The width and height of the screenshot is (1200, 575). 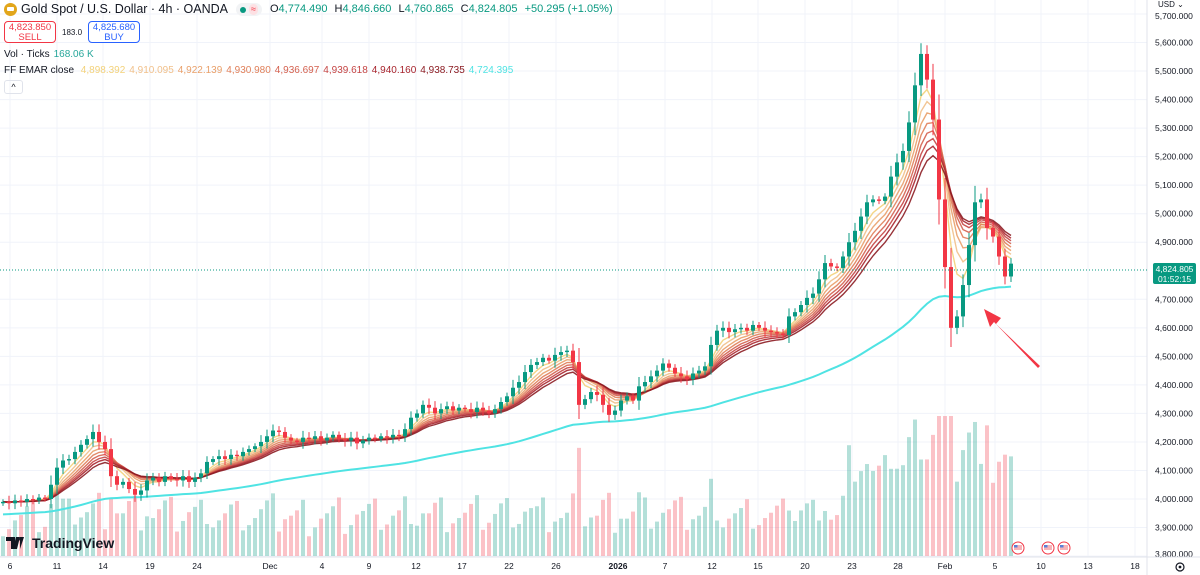 What do you see at coordinates (197, 566) in the screenshot?
I see `time-tick-label: 24` at bounding box center [197, 566].